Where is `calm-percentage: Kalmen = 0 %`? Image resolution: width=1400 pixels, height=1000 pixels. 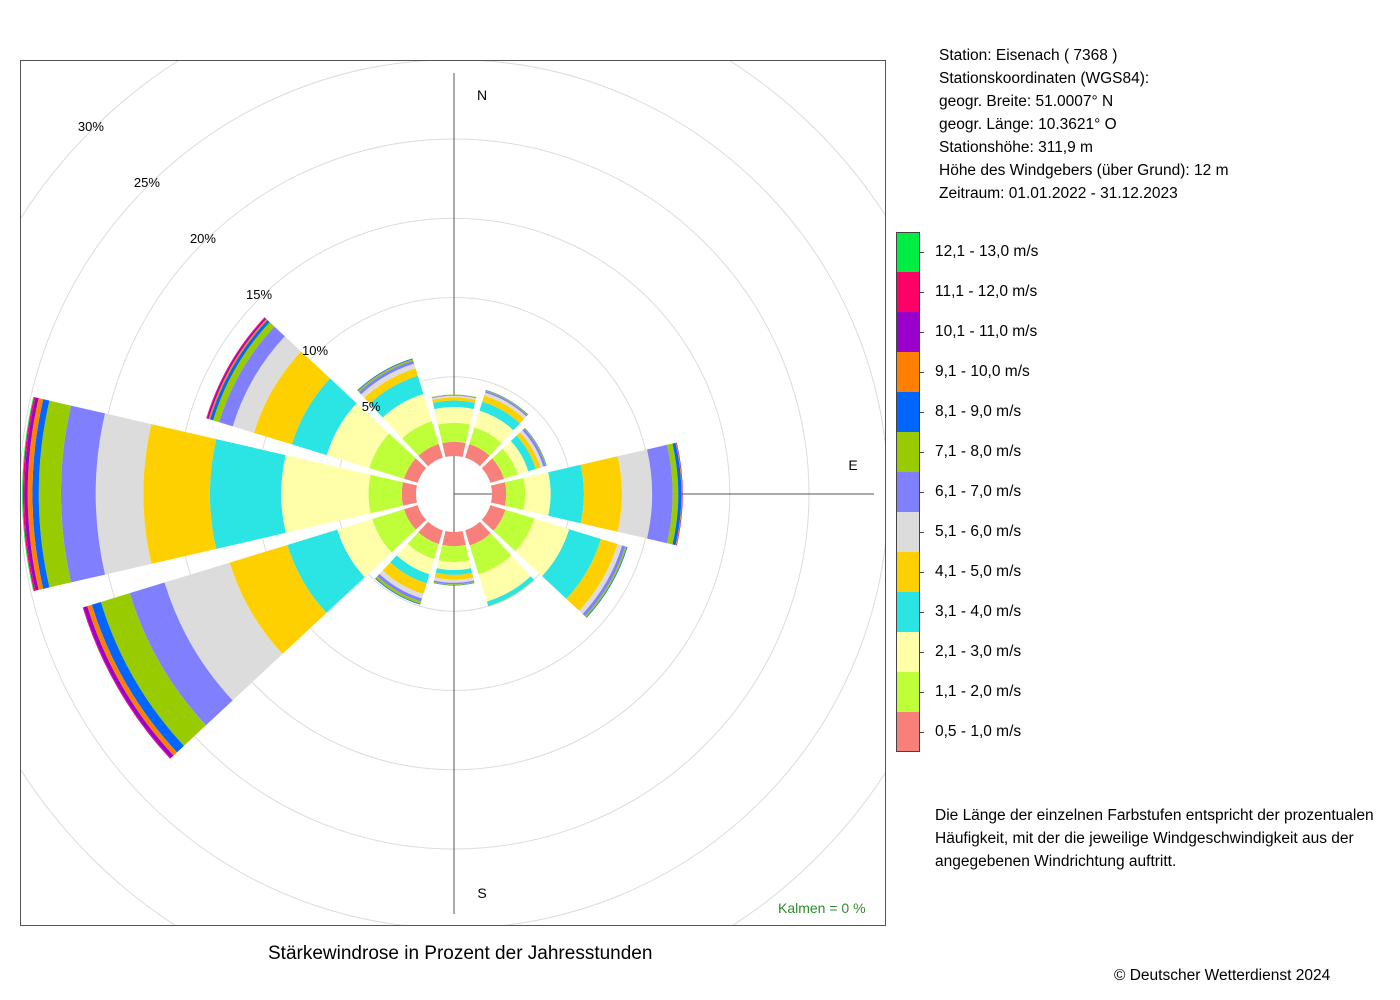
calm-percentage: Kalmen = 0 % is located at coordinates (822, 908).